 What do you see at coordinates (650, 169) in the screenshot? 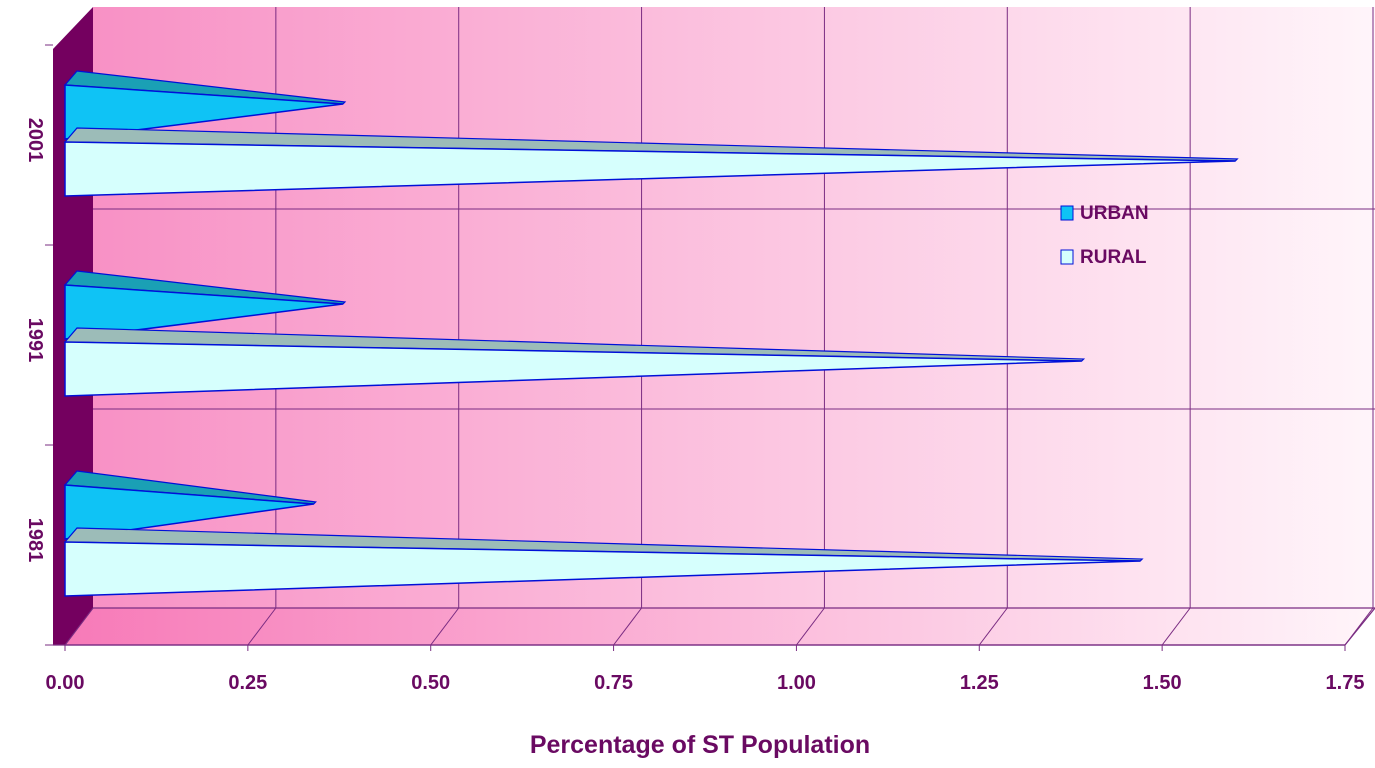
I see `bar-rural-2001` at bounding box center [650, 169].